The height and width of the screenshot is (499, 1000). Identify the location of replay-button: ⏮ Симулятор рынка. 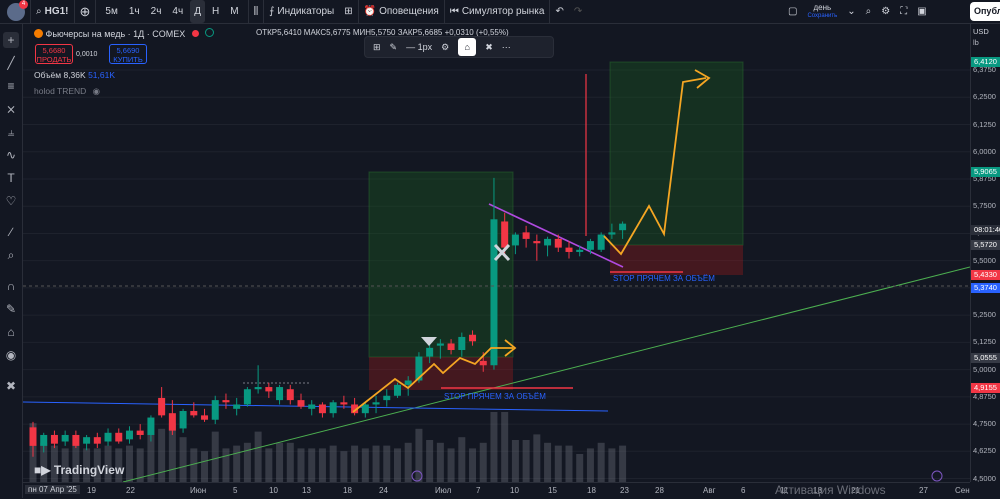
(496, 11).